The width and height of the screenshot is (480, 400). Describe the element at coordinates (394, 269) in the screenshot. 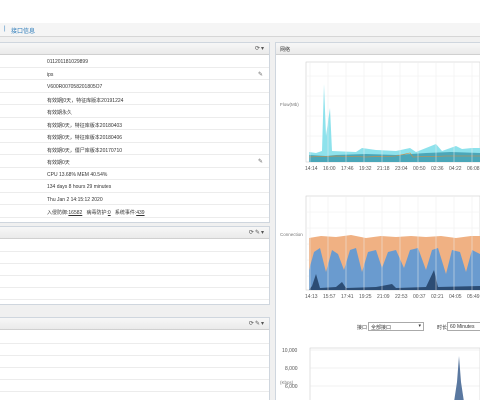

I see `connection-series-blue` at that location.